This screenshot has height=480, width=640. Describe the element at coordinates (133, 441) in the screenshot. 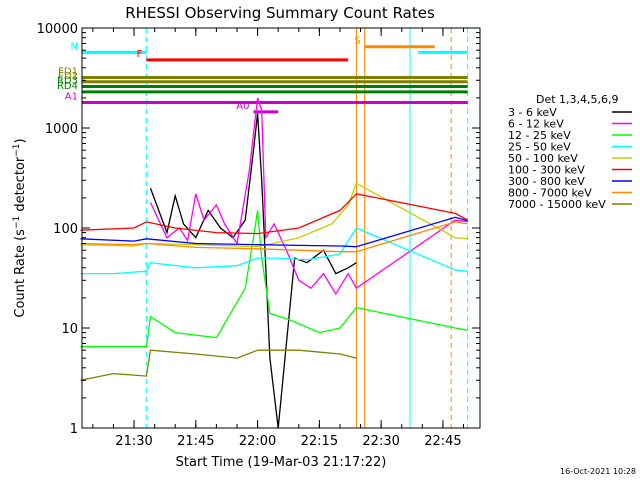

I see `x-tick-label: 21:30` at that location.